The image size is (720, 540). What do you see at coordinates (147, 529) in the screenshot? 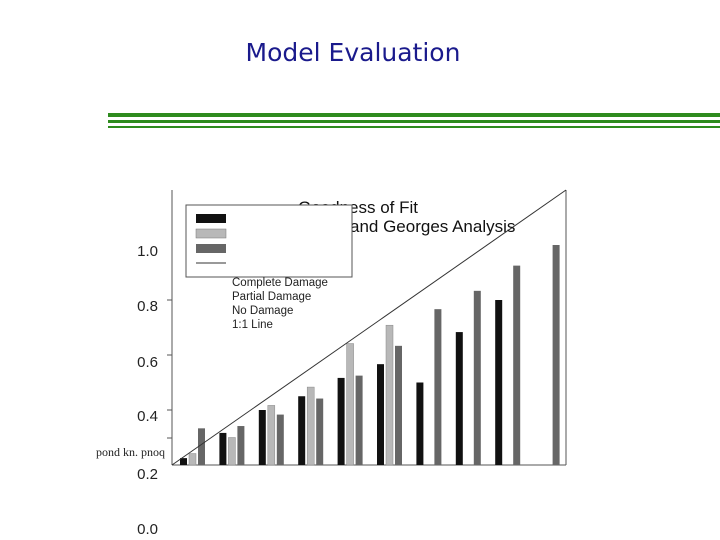
I see `y-tick-label: 0.0` at bounding box center [147, 529].